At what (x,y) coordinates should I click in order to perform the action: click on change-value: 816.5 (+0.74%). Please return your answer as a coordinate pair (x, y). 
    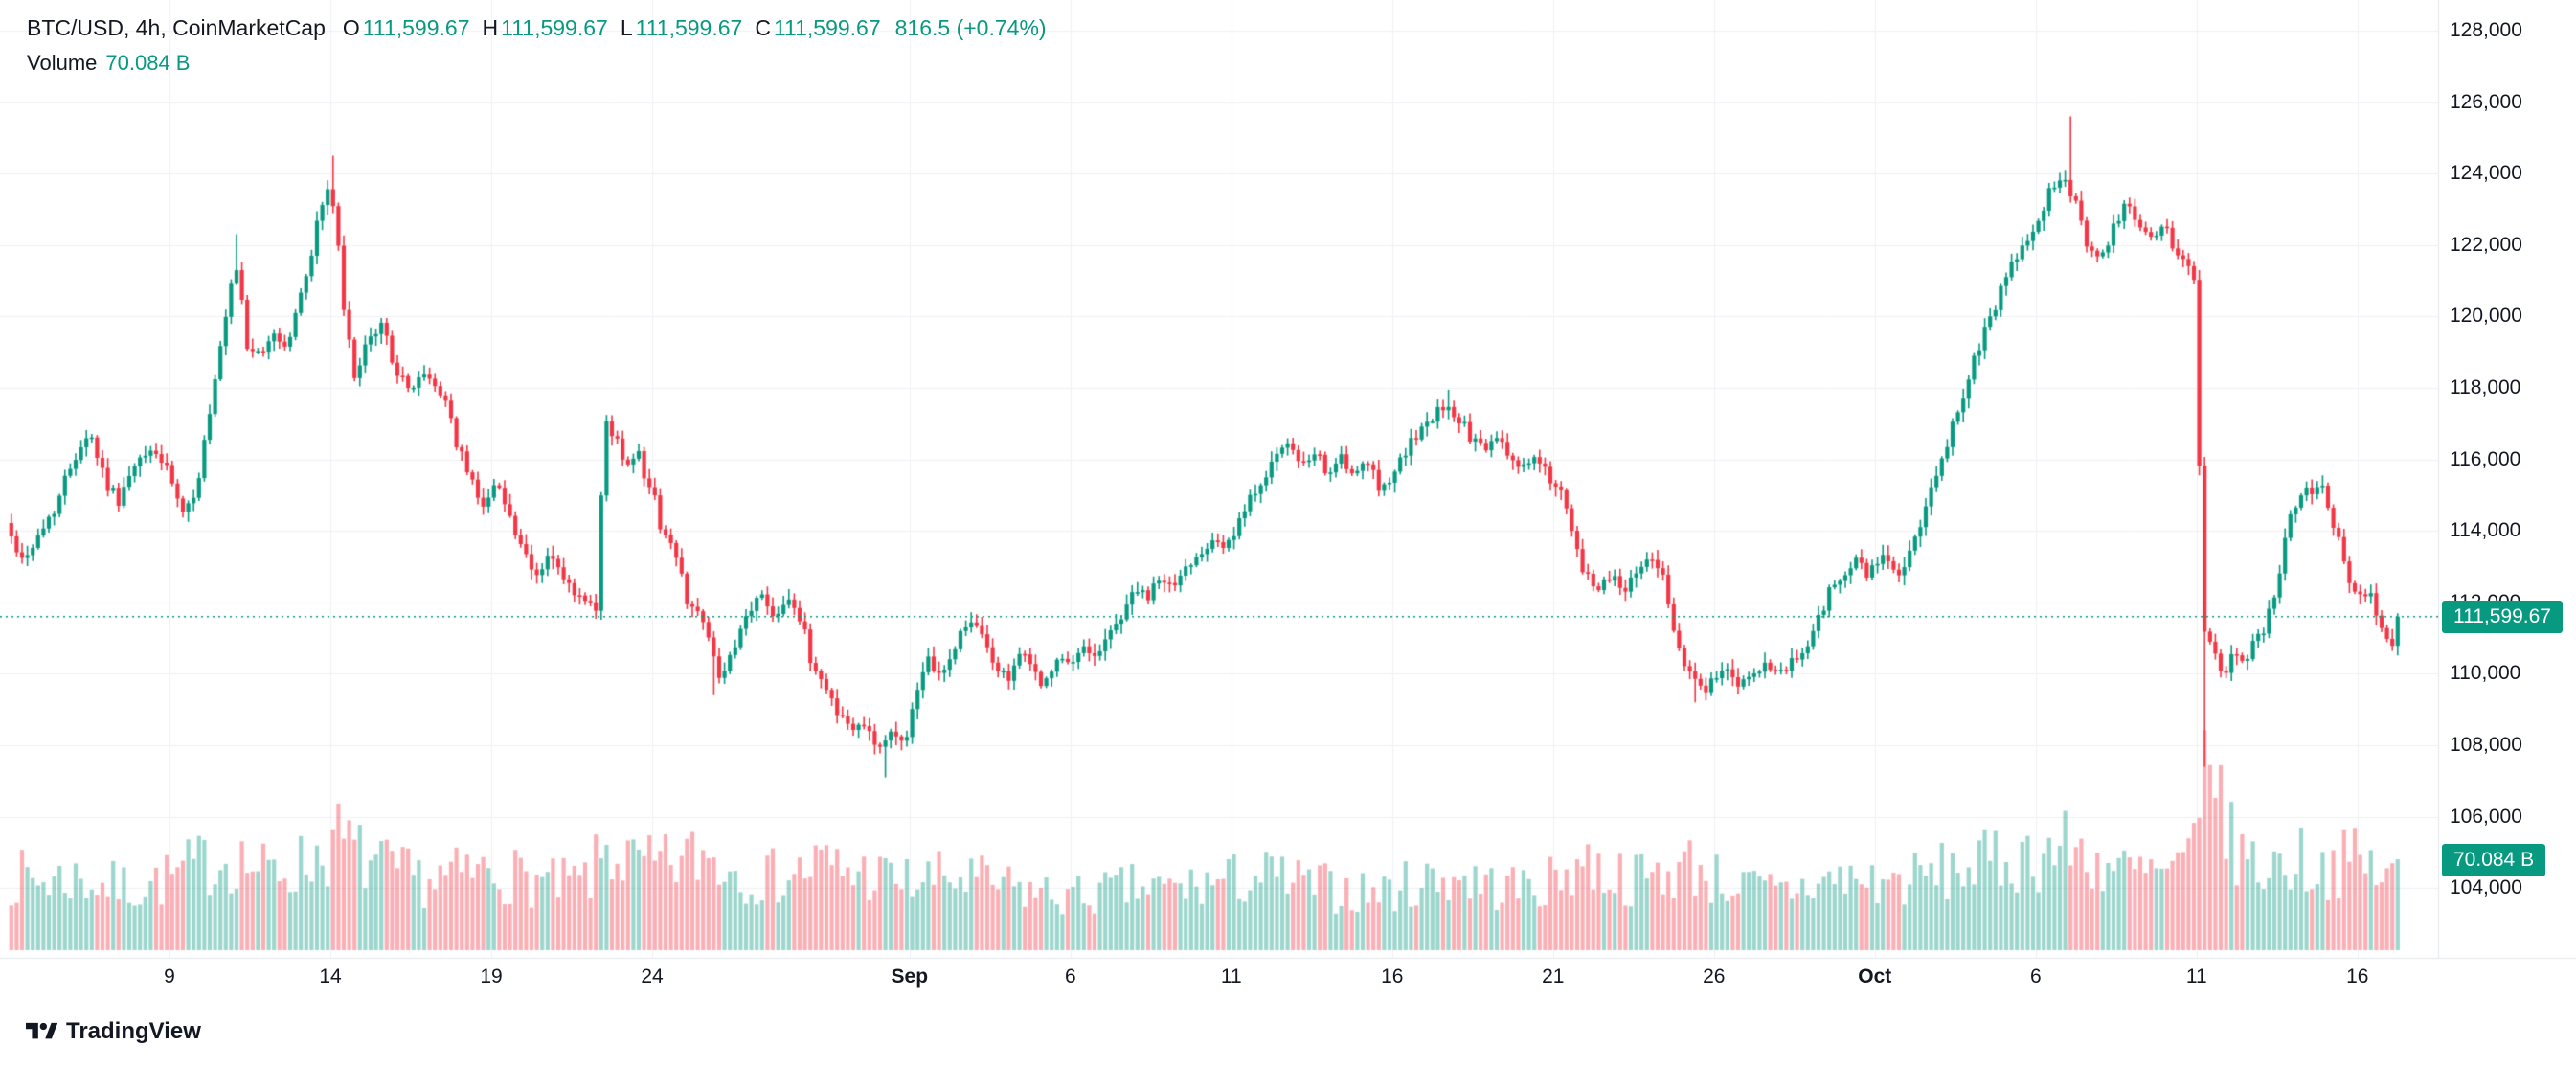
    Looking at the image, I should click on (970, 27).